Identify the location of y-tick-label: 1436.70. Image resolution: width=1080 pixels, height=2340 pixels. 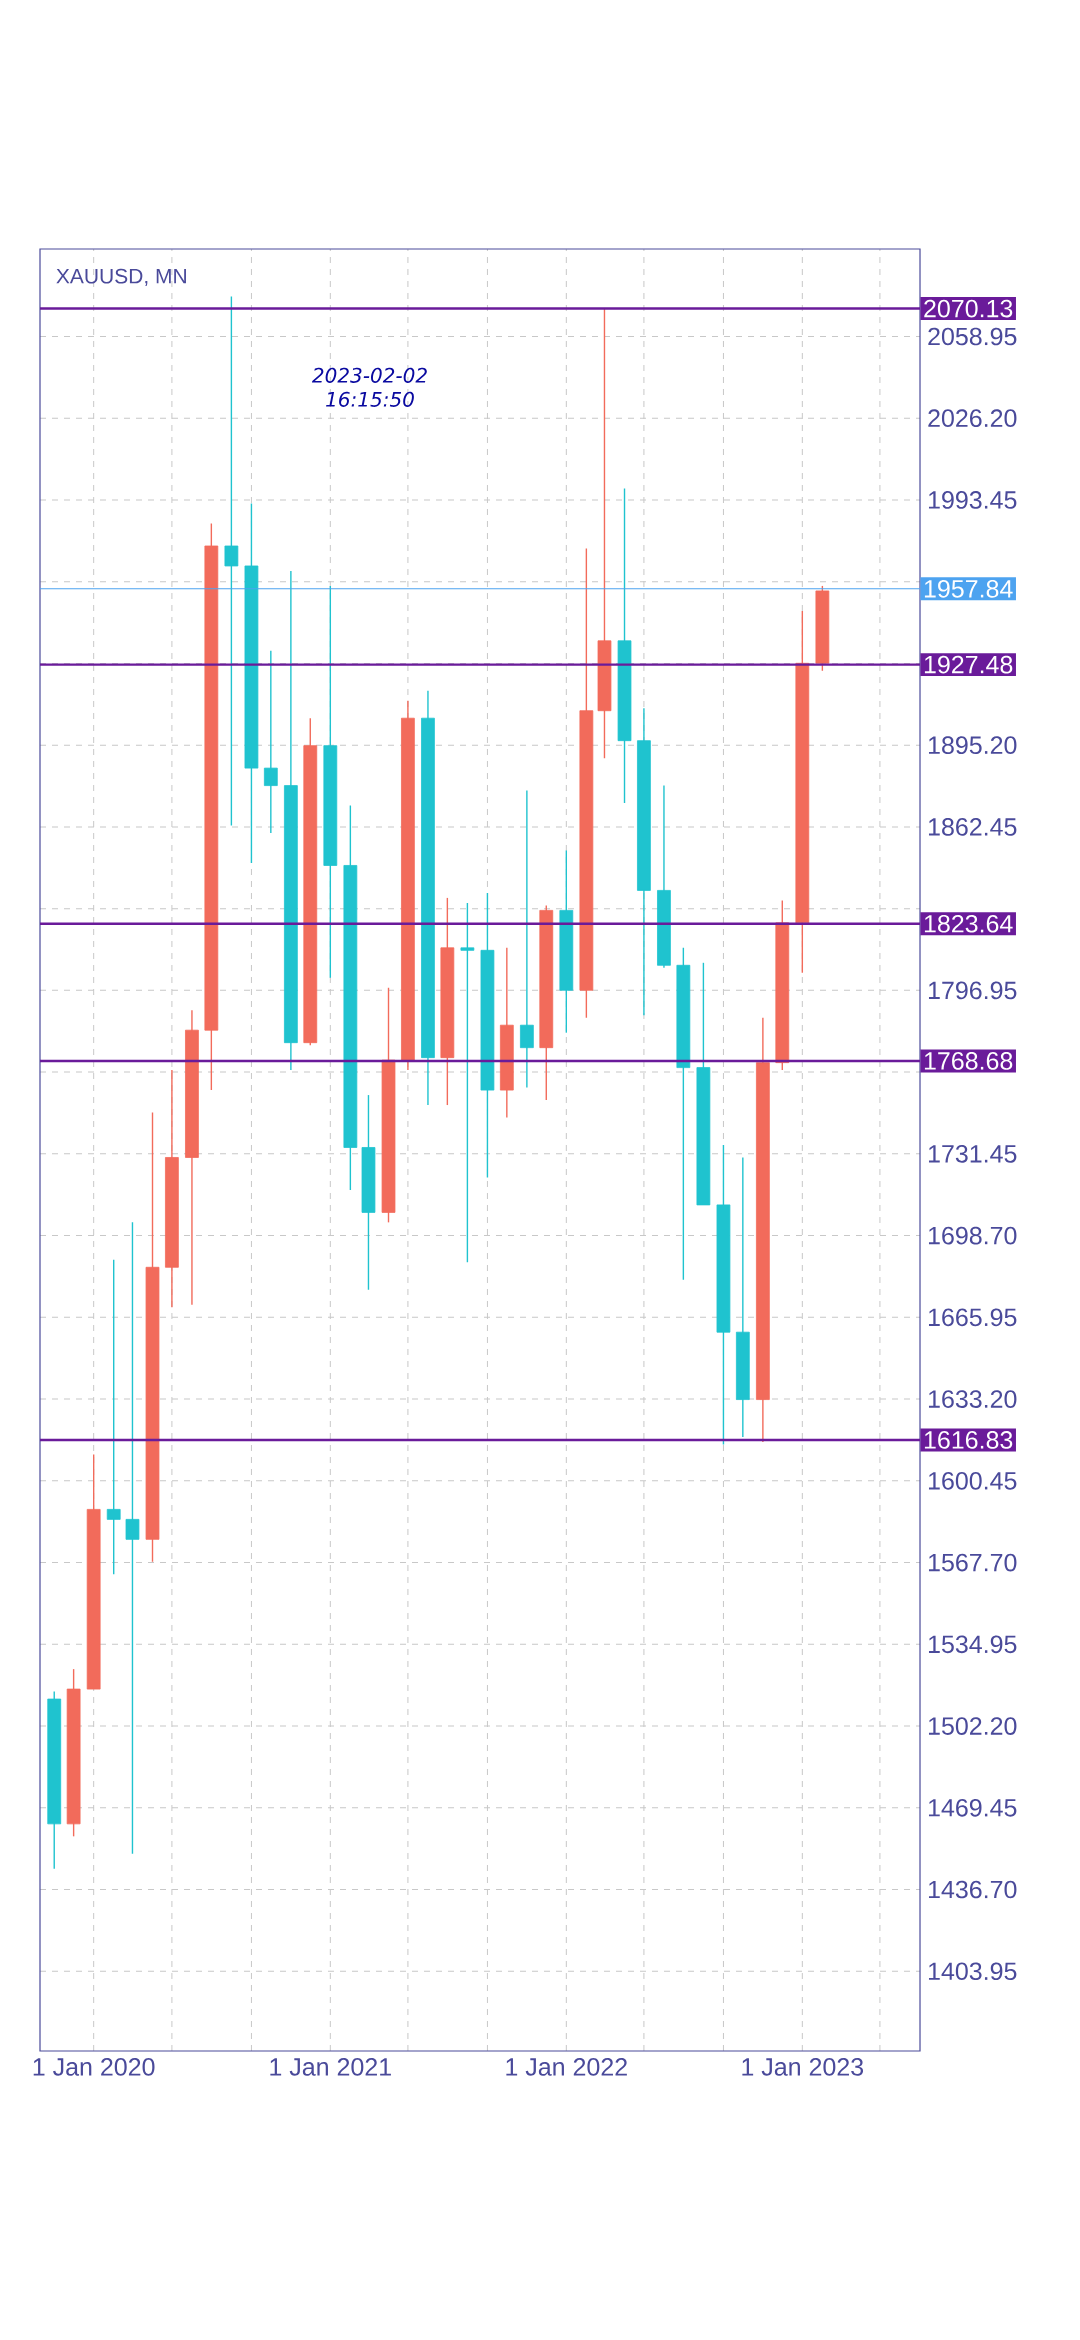
(972, 1889).